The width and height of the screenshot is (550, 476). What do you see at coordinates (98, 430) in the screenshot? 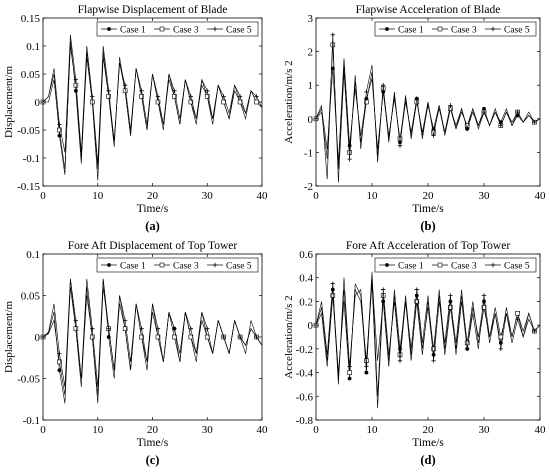
I see `x-tick-label: 10` at bounding box center [98, 430].